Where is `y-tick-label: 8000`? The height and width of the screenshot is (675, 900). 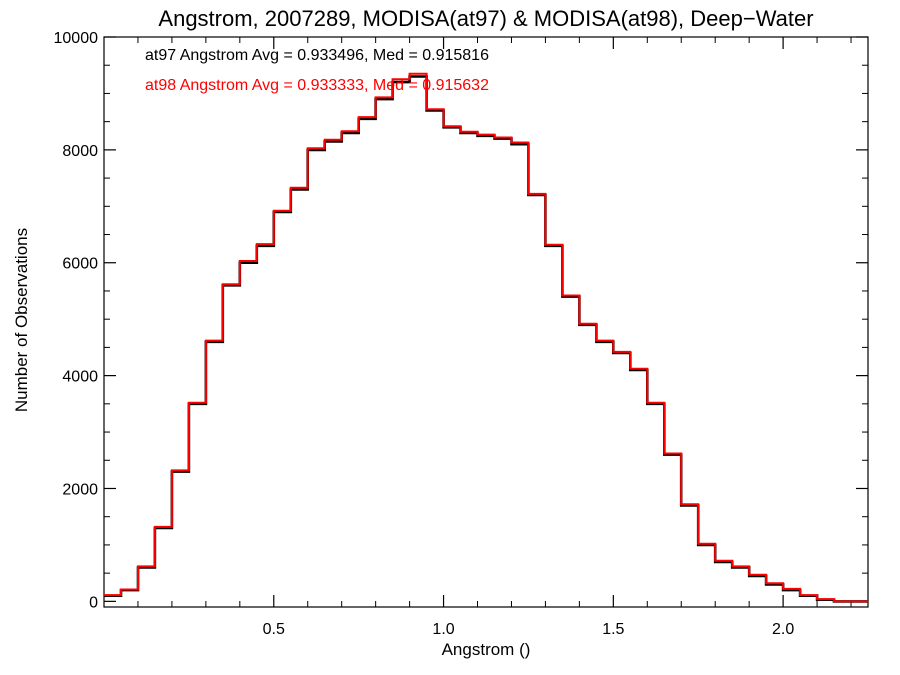 y-tick-label: 8000 is located at coordinates (80, 151).